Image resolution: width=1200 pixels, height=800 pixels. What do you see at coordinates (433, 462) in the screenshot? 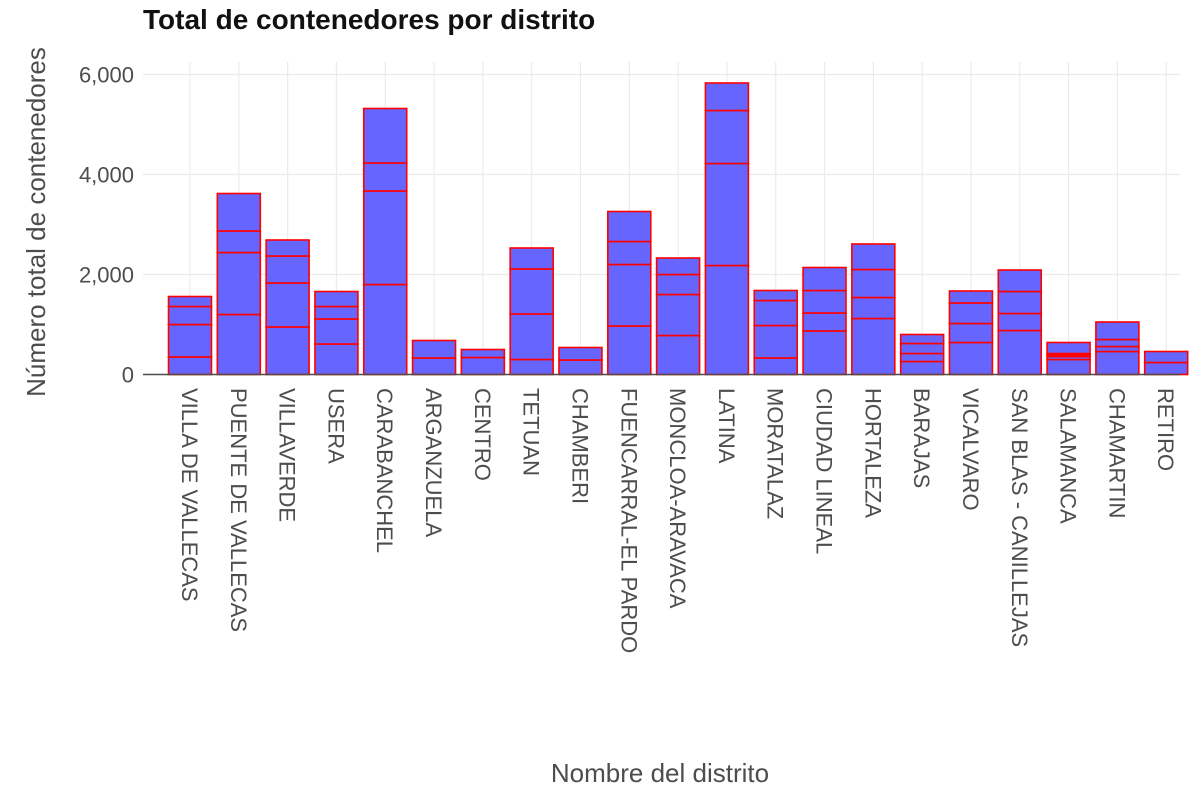
I see `x-tick-label: ARGANZUELA` at bounding box center [433, 462].